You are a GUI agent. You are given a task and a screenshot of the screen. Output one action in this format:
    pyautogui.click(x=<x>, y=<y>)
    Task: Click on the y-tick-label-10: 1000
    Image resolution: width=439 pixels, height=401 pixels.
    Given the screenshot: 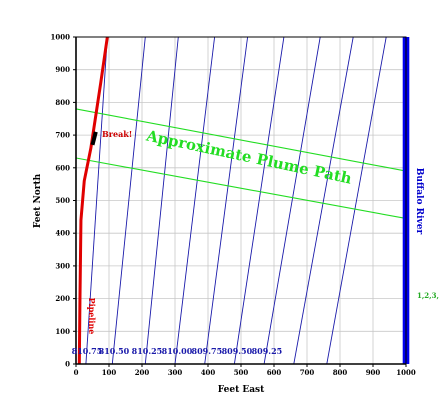 What is the action you would take?
    pyautogui.click(x=61, y=37)
    